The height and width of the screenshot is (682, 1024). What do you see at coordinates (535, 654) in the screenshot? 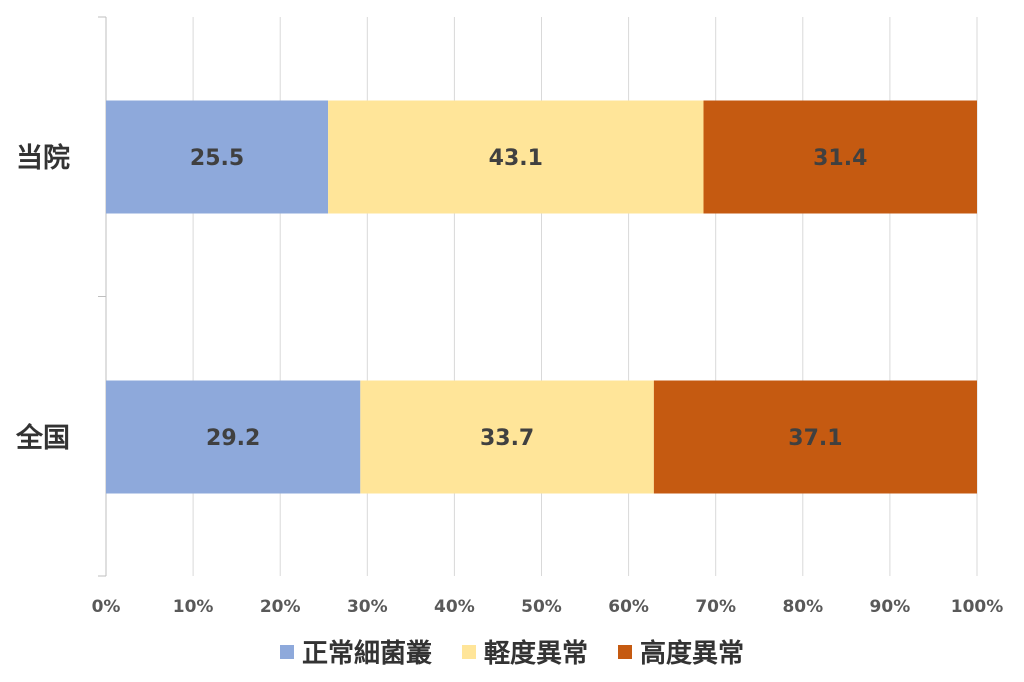
I see `legend-label-mild: 軽度異常` at bounding box center [535, 654].